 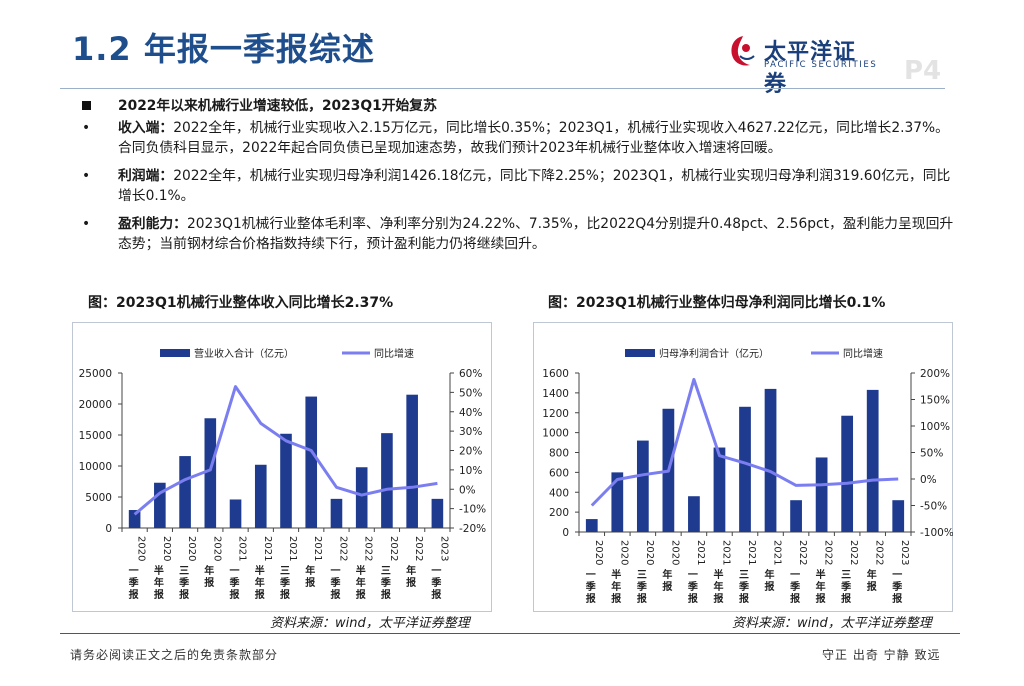 I want to click on left-tick-label: 20000, so click(x=95, y=405).